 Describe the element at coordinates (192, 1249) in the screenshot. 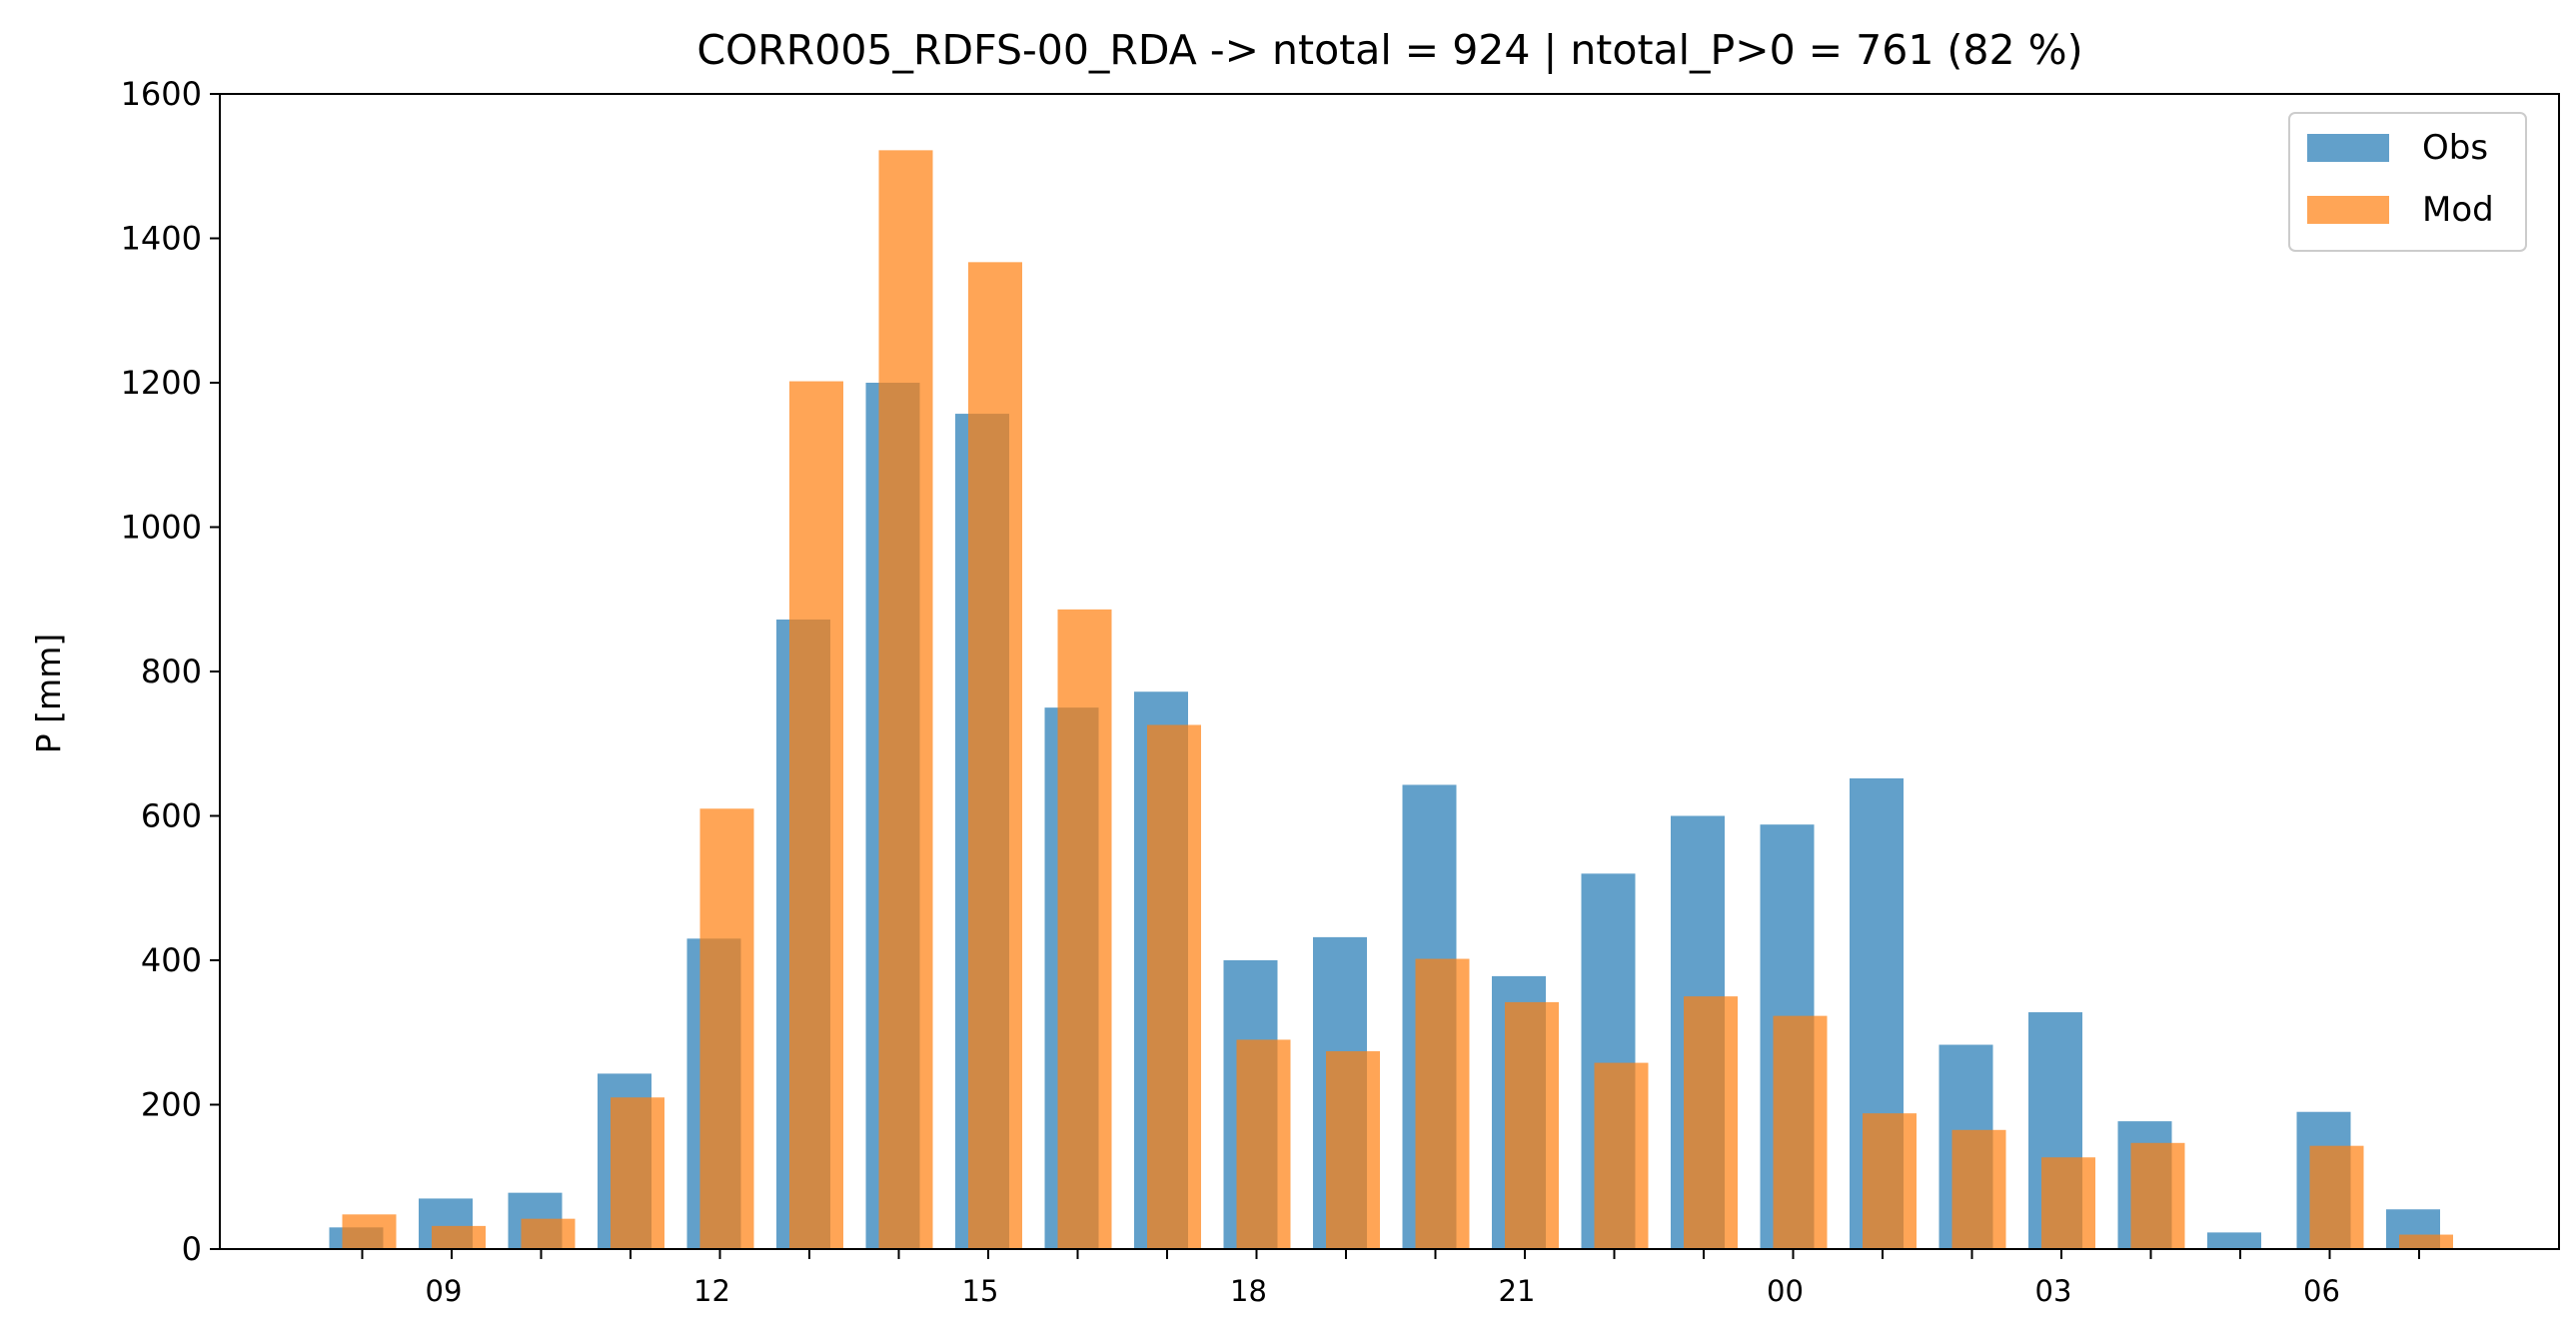

I see `y-tick-label: 0` at that location.